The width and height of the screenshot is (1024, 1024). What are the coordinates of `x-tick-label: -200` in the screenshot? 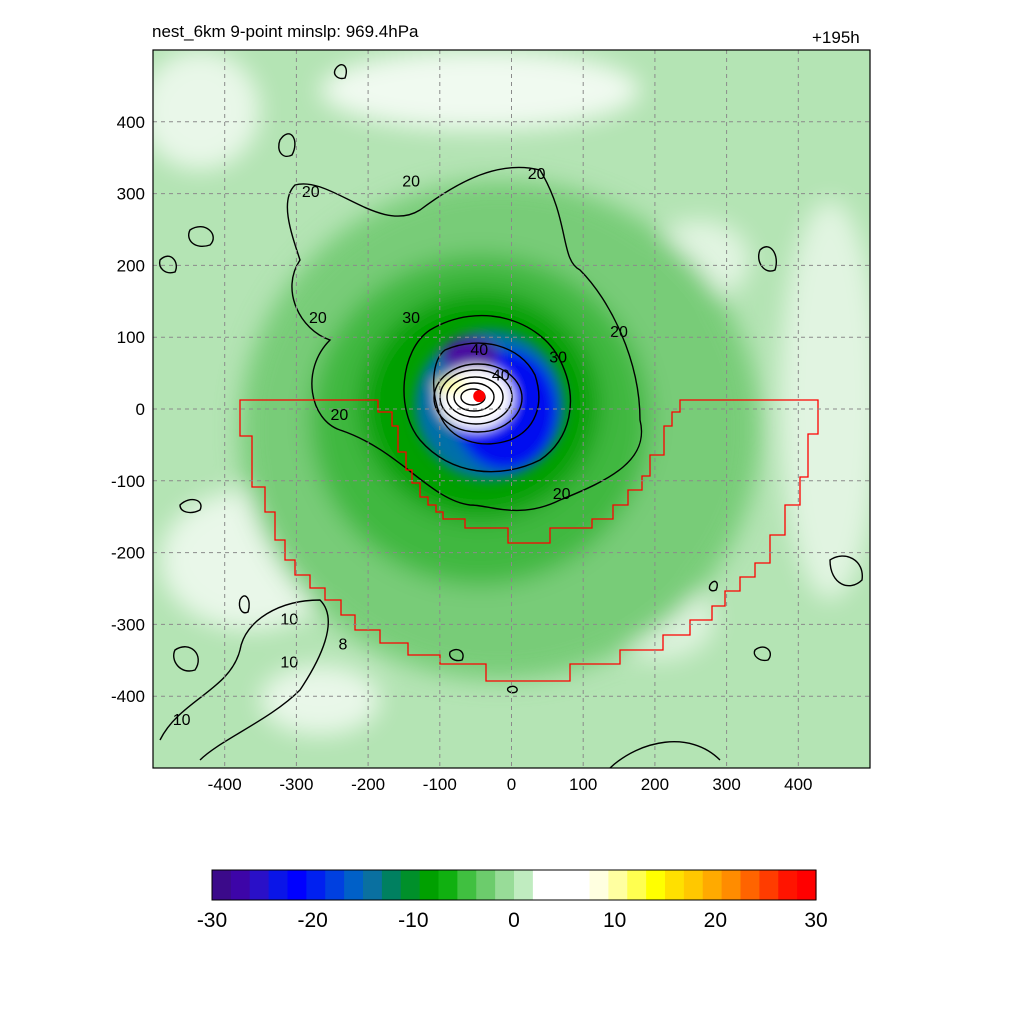 It's located at (368, 784).